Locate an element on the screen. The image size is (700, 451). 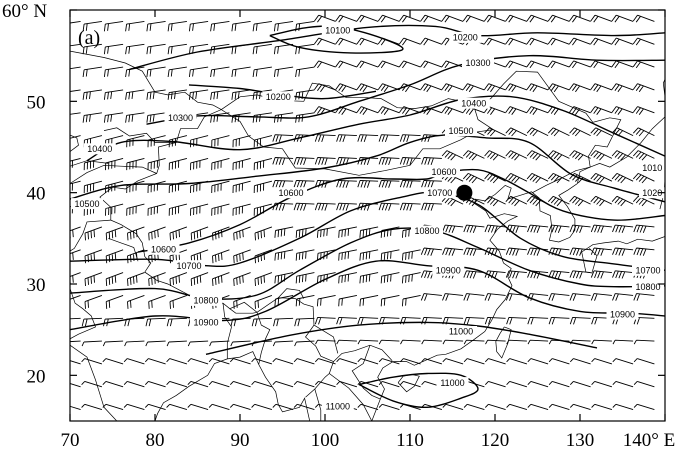
contour-label: 10700 is located at coordinates (647, 271).